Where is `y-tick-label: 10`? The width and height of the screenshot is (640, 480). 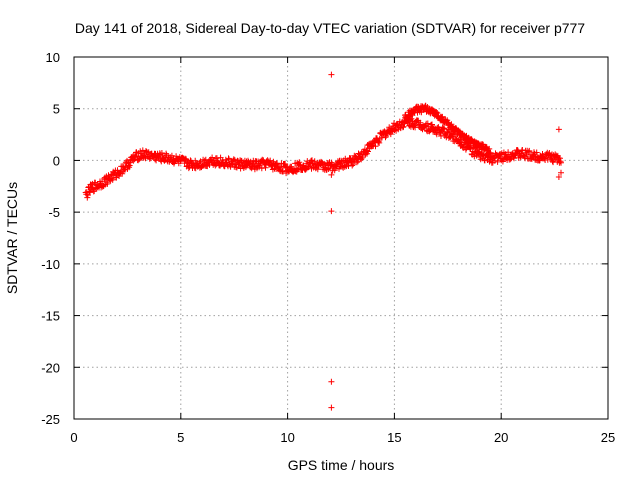
y-tick-label: 10 is located at coordinates (53, 57).